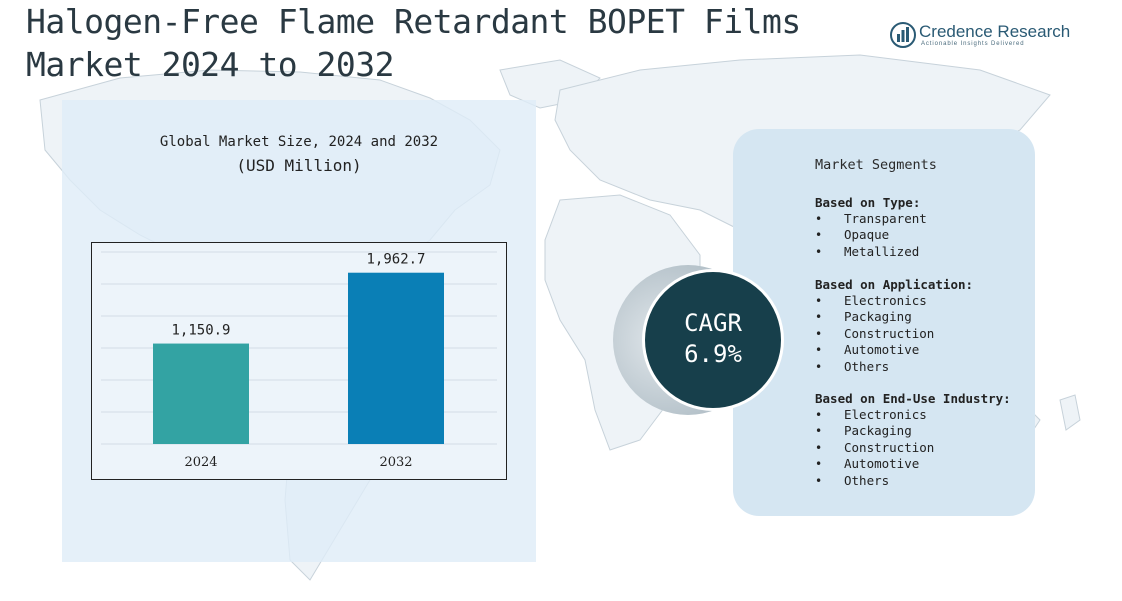 This screenshot has height=601, width=1122. I want to click on segments-title: Market Segments, so click(876, 165).